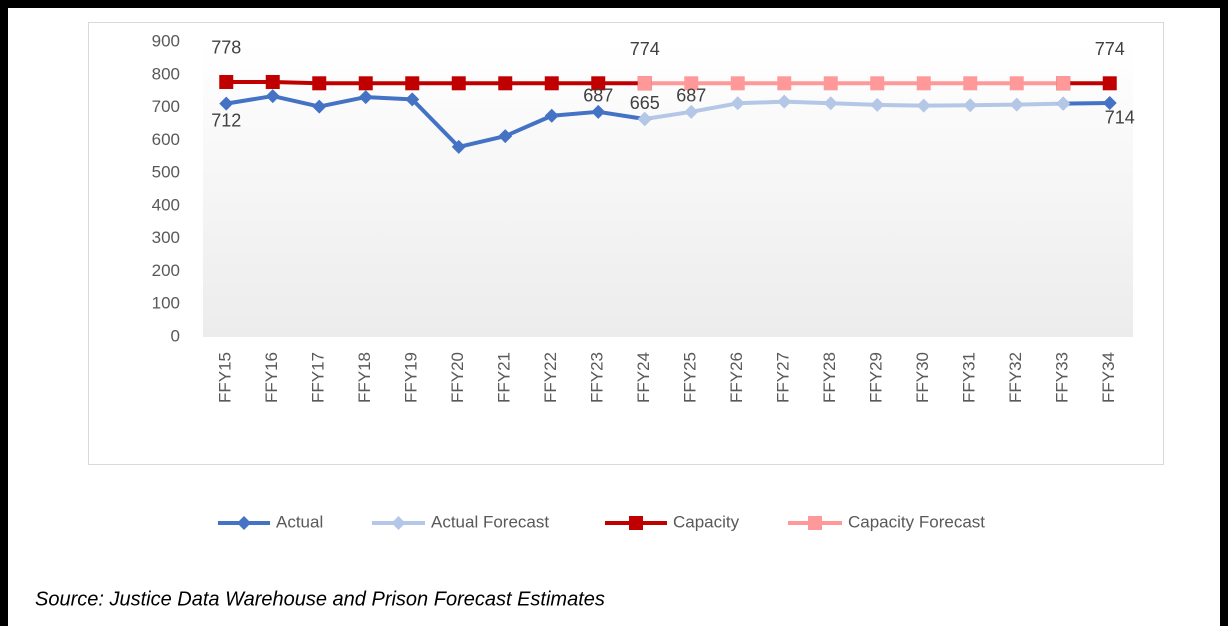 The width and height of the screenshot is (1228, 631). I want to click on x-tick-label: FFY34, so click(1108, 377).